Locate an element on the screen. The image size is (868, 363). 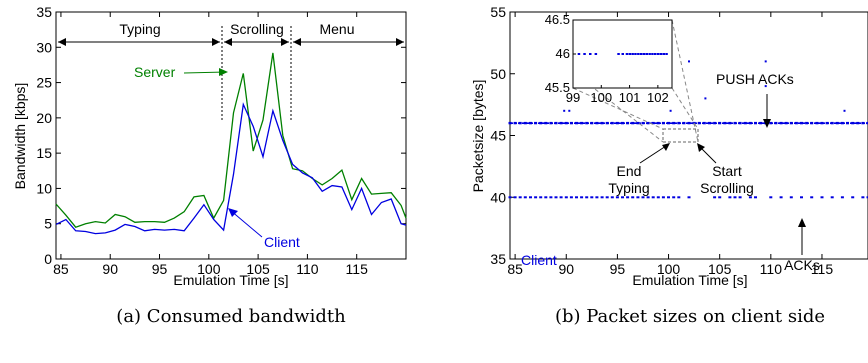
annotation-end-typing-arrowhead is located at coordinates (666, 147).